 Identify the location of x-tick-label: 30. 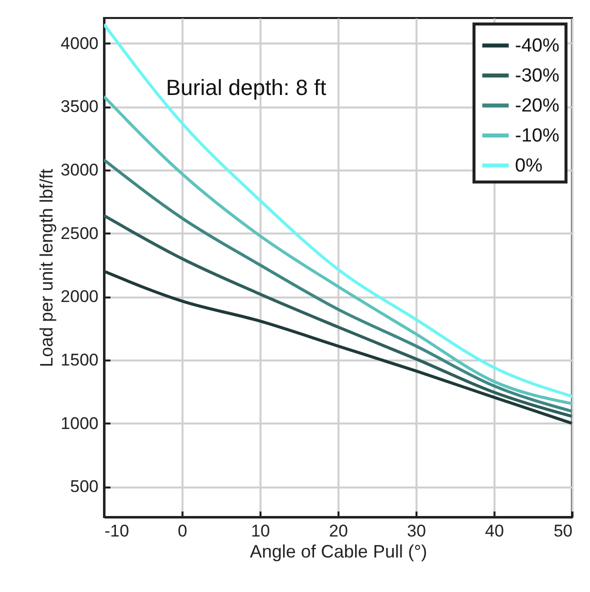
(416, 531).